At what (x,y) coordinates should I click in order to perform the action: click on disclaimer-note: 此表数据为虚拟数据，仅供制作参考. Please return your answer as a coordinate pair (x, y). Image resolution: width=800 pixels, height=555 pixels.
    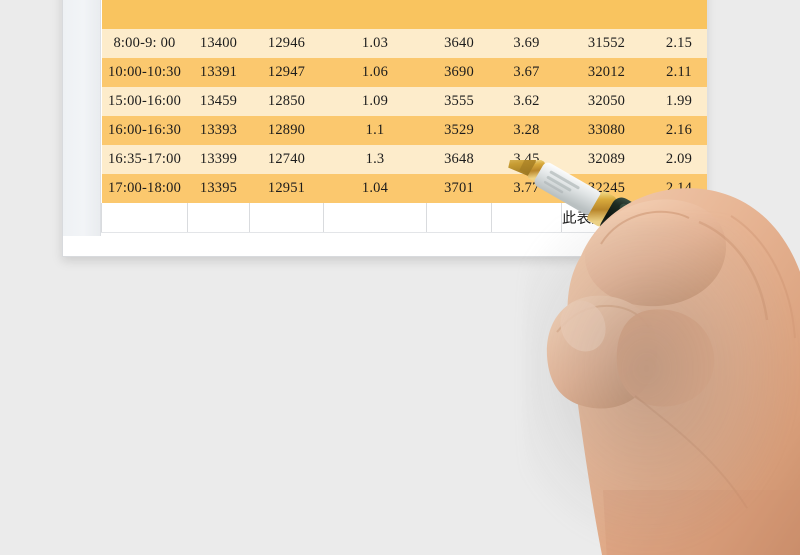
    Looking at the image, I should click on (634, 218).